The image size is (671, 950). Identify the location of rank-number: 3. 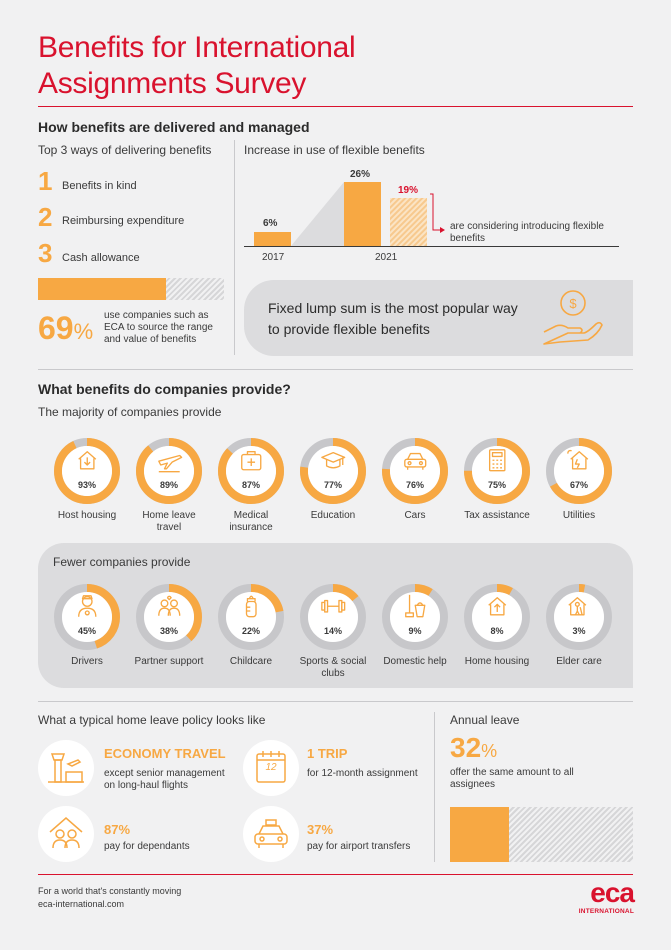
(45, 253).